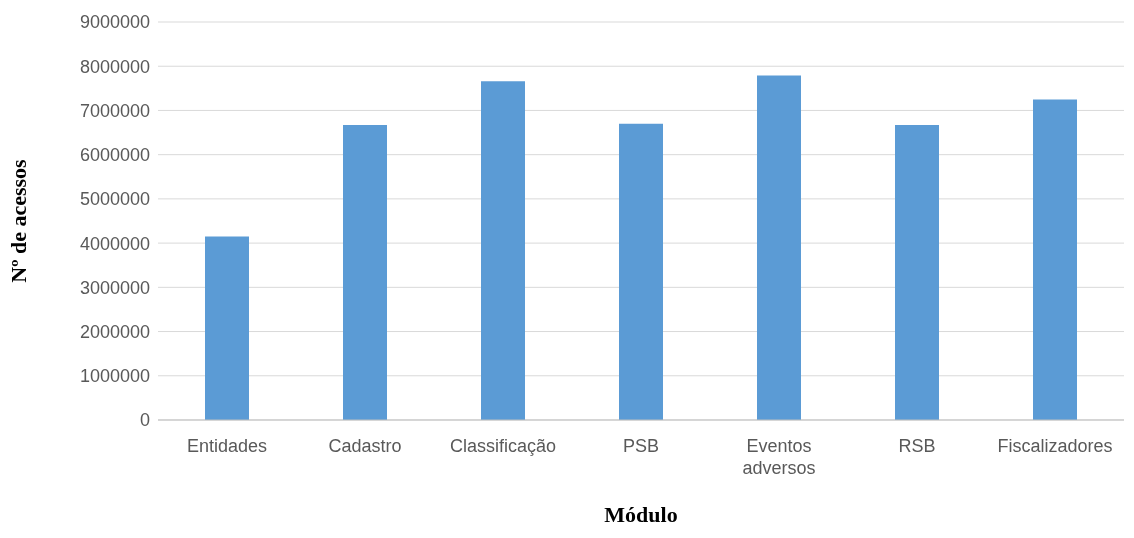  What do you see at coordinates (227, 446) in the screenshot?
I see `x-tick-label: Entidades` at bounding box center [227, 446].